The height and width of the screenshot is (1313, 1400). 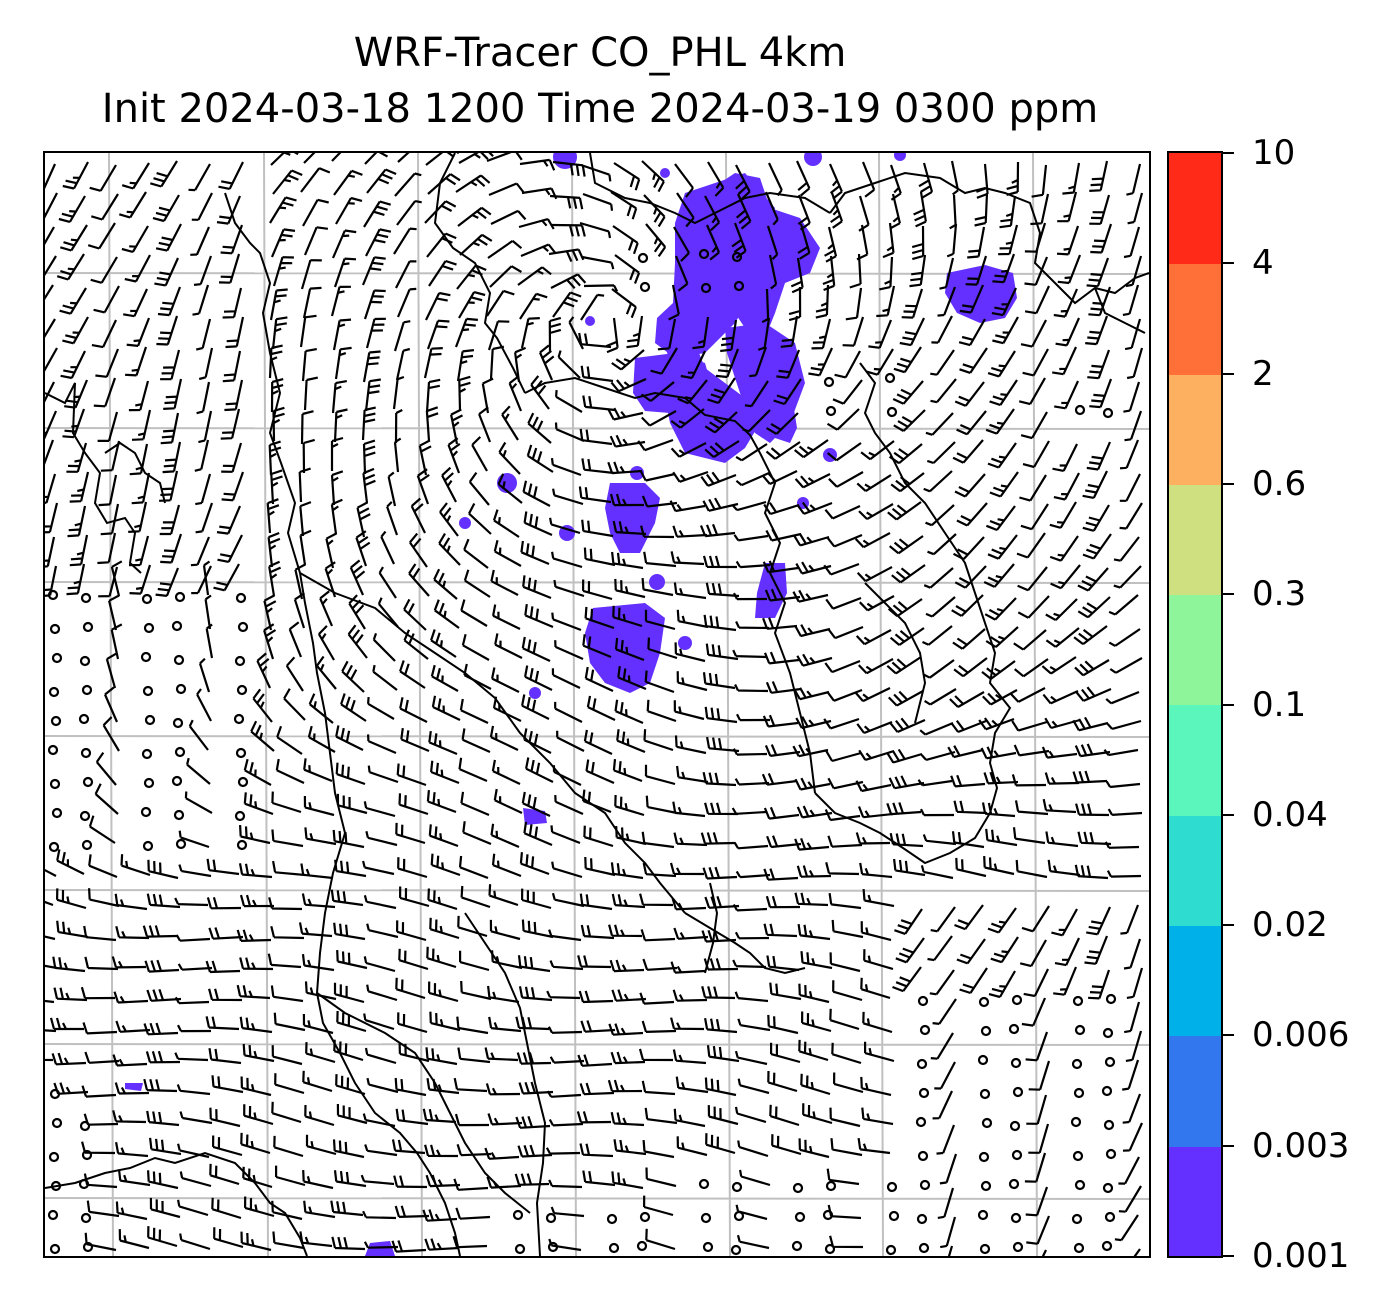 I want to click on colorbar-tick-label: 0.04, so click(x=1290, y=814).